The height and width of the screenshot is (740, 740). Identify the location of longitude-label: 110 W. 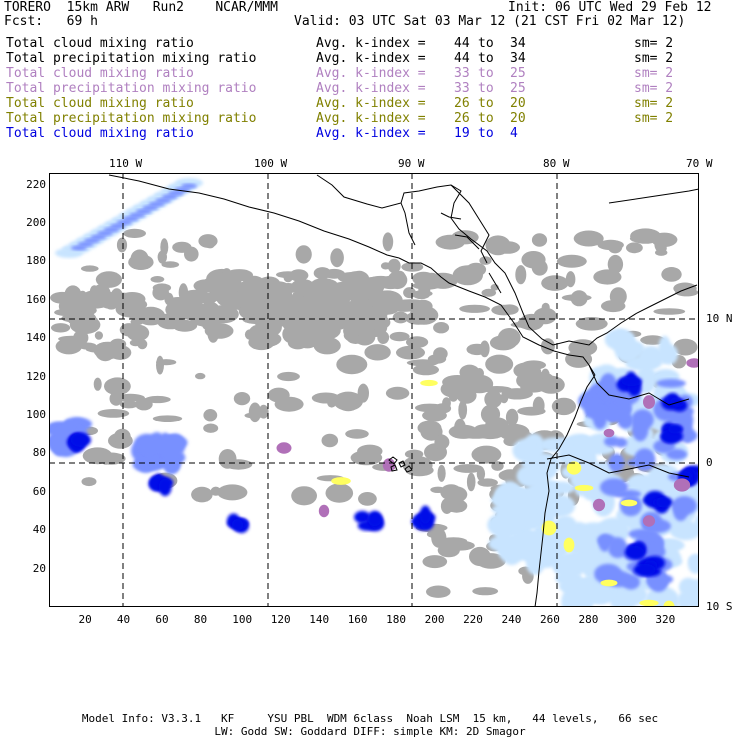
(126, 163).